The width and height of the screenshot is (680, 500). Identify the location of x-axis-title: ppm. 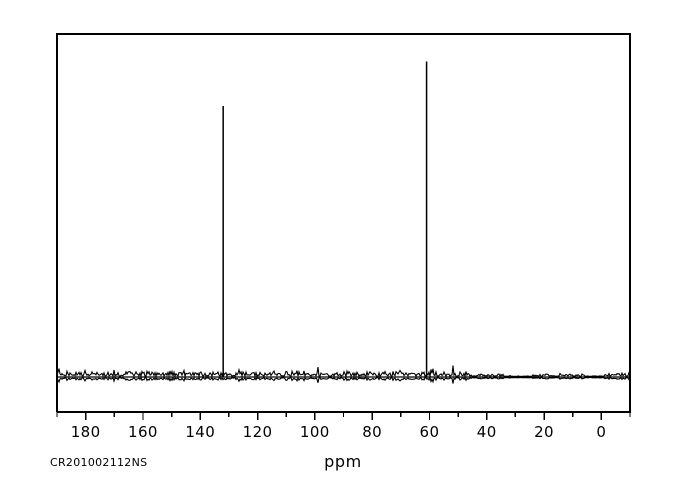
(343, 461).